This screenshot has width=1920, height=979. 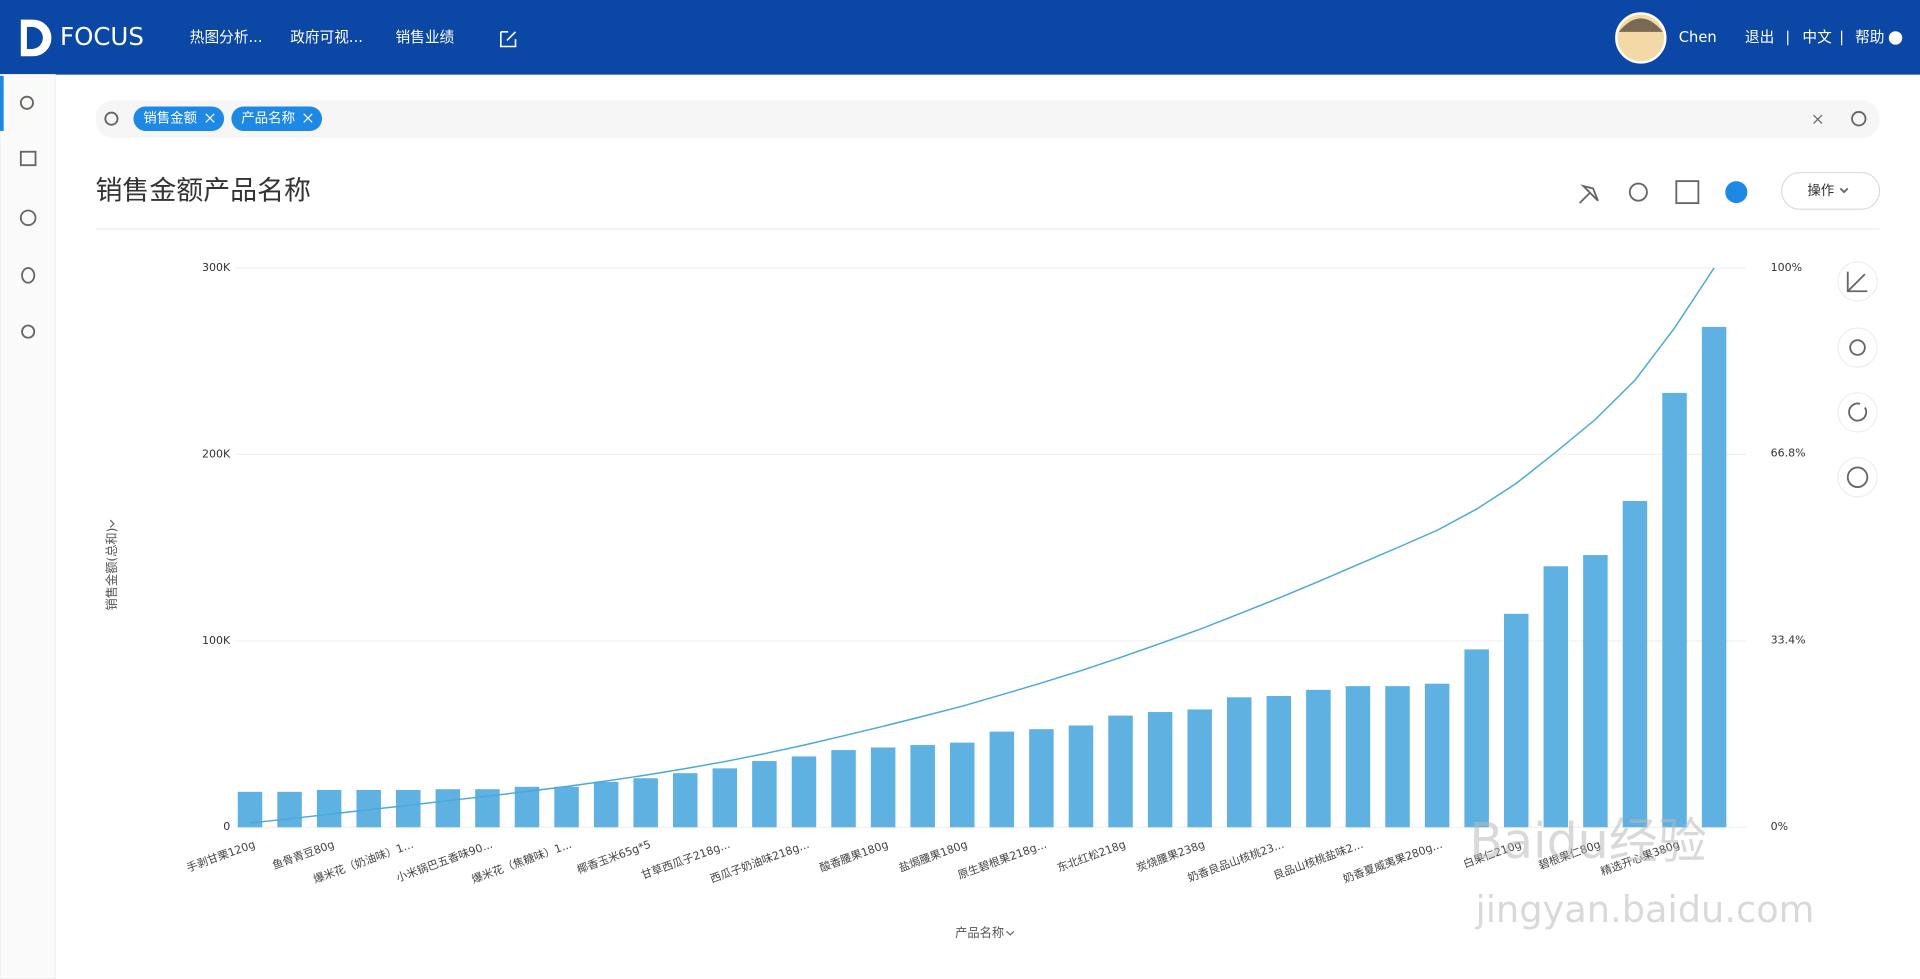 What do you see at coordinates (36, 38) in the screenshot?
I see `logo-mark` at bounding box center [36, 38].